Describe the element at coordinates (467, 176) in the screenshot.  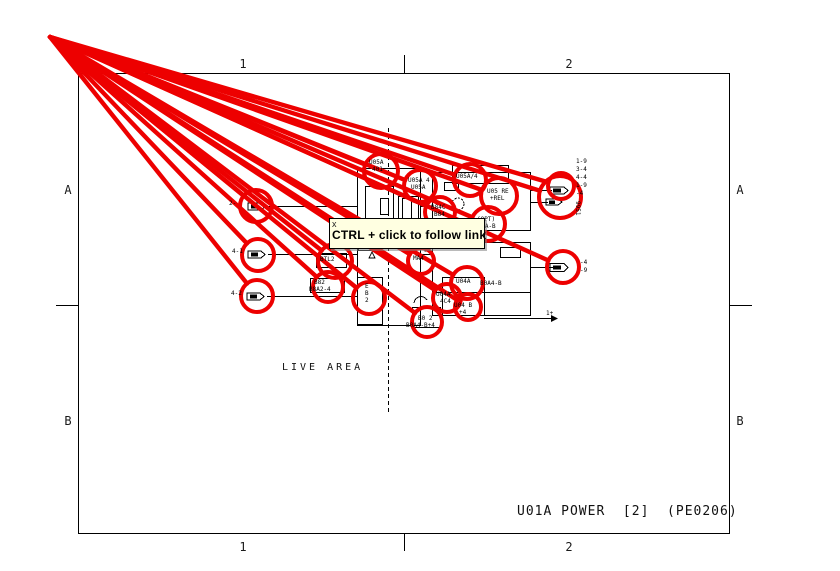
I see `component-ref-label: U05A/4` at that location.